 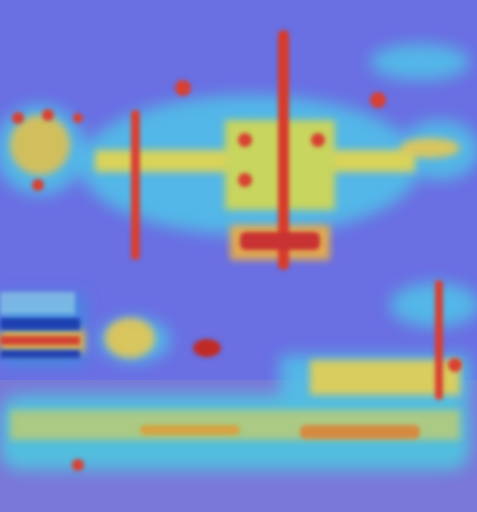 What do you see at coordinates (433, 305) in the screenshot?
I see `right-structure-glow` at bounding box center [433, 305].